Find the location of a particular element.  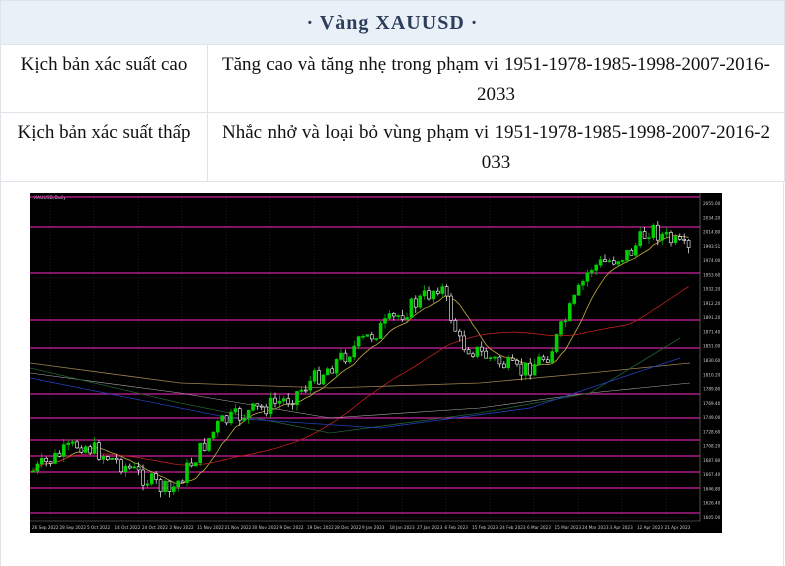

price-label: 1728.60 is located at coordinates (712, 431).